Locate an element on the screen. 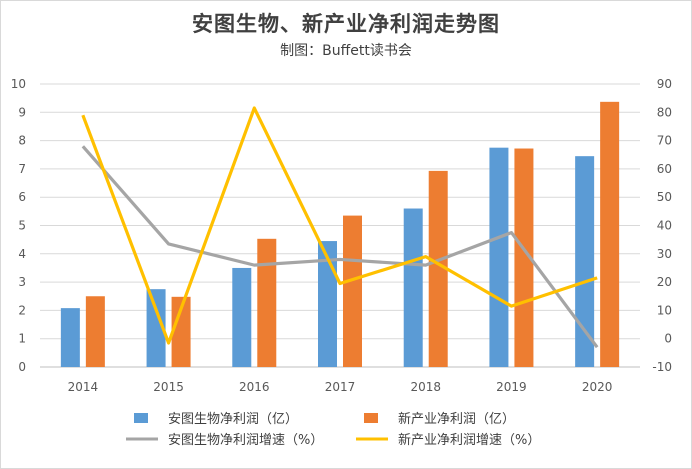 The width and height of the screenshot is (692, 469). left-axis-tick-label: 0 is located at coordinates (22, 367).